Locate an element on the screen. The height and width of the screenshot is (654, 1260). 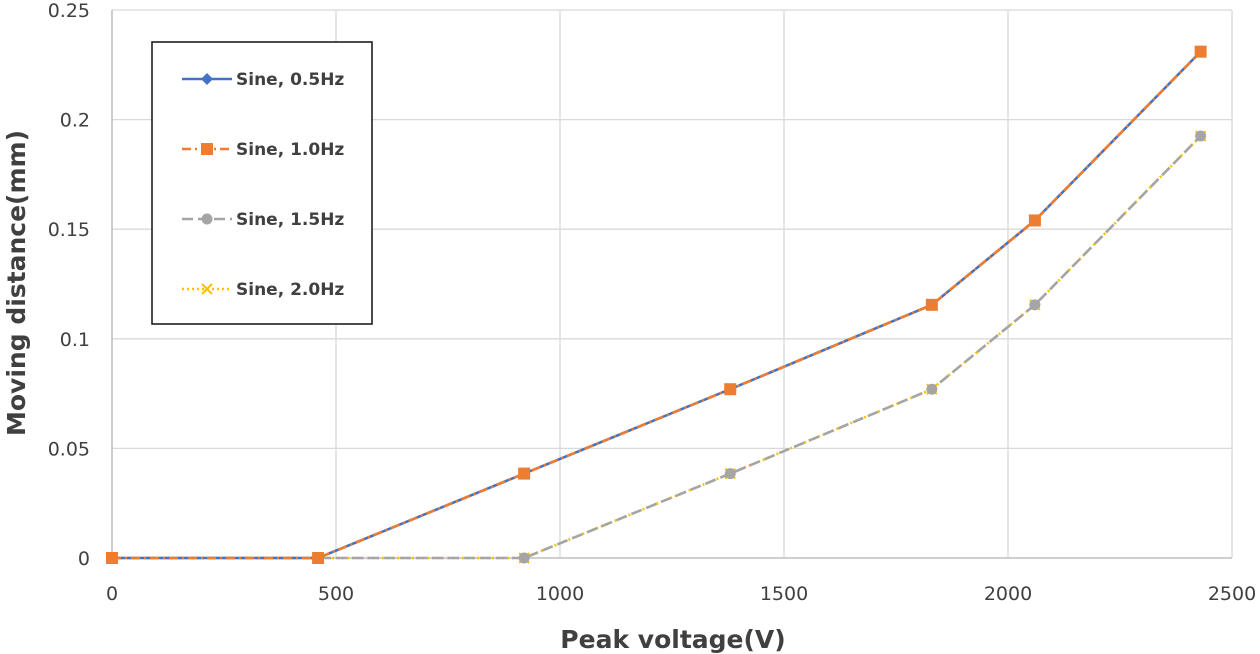
y-tick-label: 0.25 is located at coordinates (69, 11).